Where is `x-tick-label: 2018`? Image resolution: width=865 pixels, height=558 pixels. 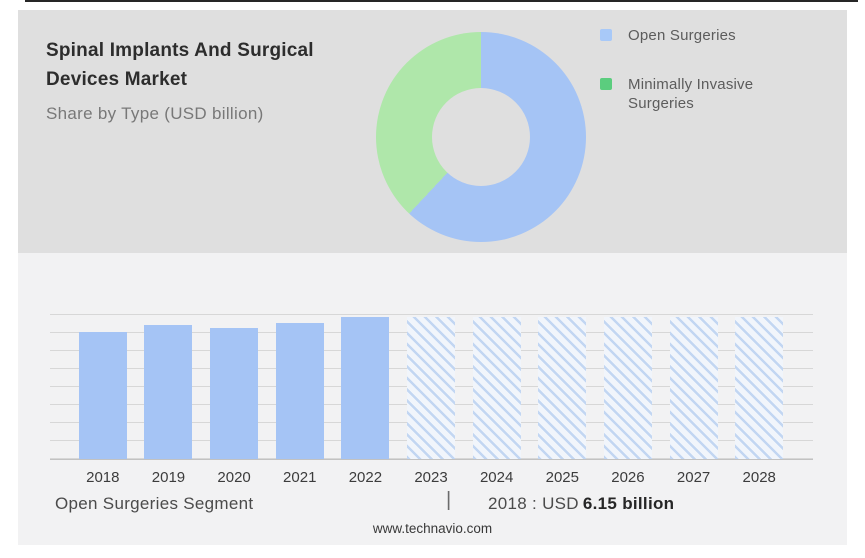
x-tick-label: 2018 is located at coordinates (103, 477).